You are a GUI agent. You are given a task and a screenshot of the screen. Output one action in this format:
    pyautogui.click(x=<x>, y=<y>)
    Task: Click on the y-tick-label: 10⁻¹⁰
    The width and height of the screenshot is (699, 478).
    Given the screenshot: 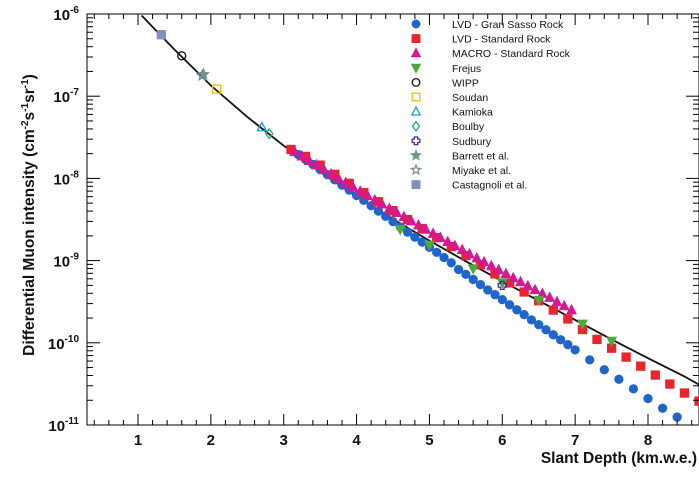 What is the action you would take?
    pyautogui.click(x=64, y=343)
    